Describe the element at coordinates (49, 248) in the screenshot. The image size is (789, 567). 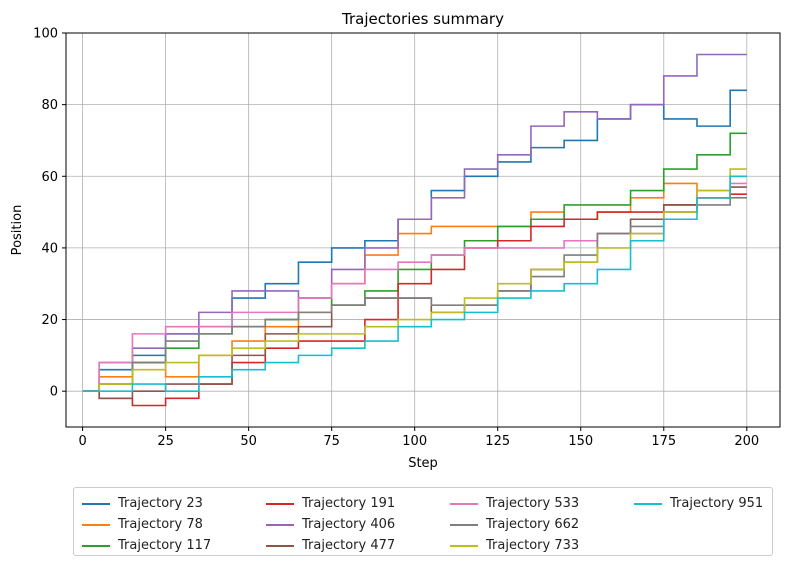
I see `y-tick-label: 40` at that location.